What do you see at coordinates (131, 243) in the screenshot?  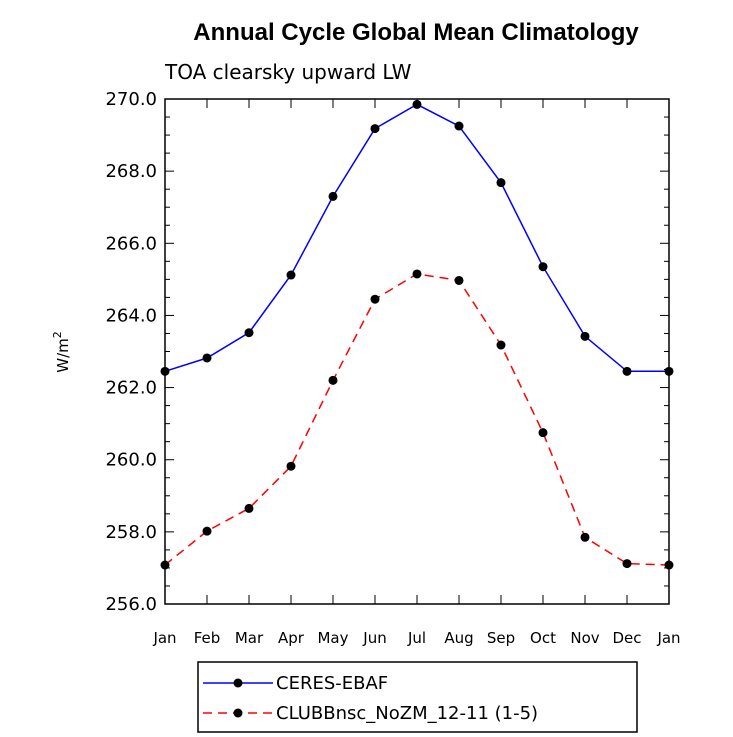 I see `y-tick-label: 266.0` at bounding box center [131, 243].